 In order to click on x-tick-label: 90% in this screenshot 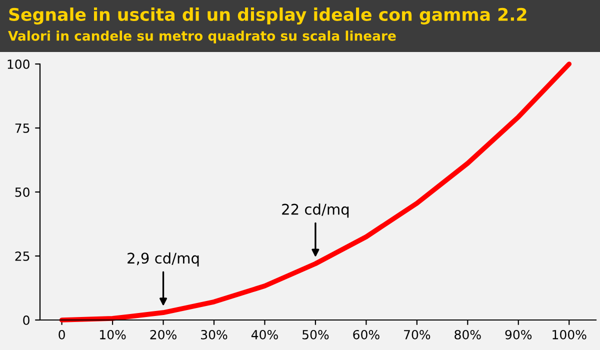, I will do `click(518, 335)`.